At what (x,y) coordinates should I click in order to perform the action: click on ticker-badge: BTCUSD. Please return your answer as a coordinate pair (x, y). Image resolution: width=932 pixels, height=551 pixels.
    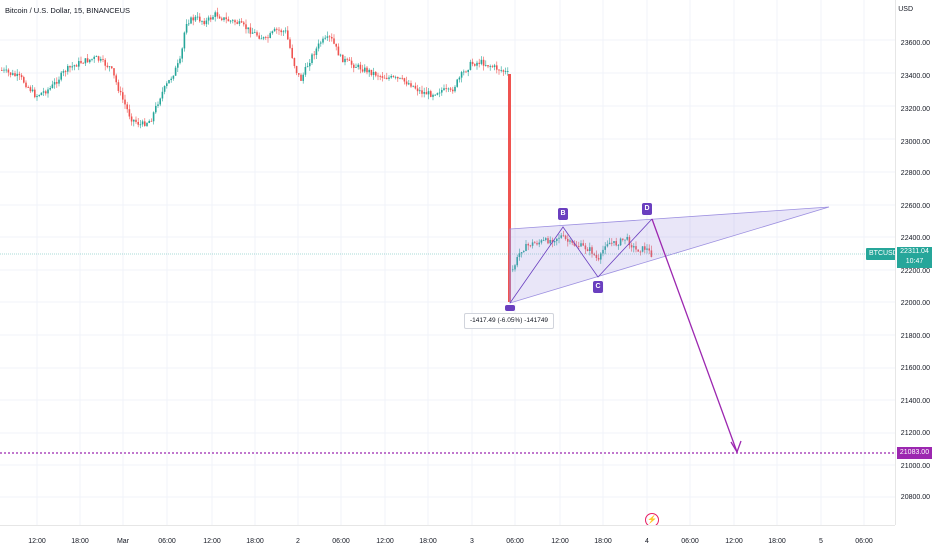
    Looking at the image, I should click on (880, 254).